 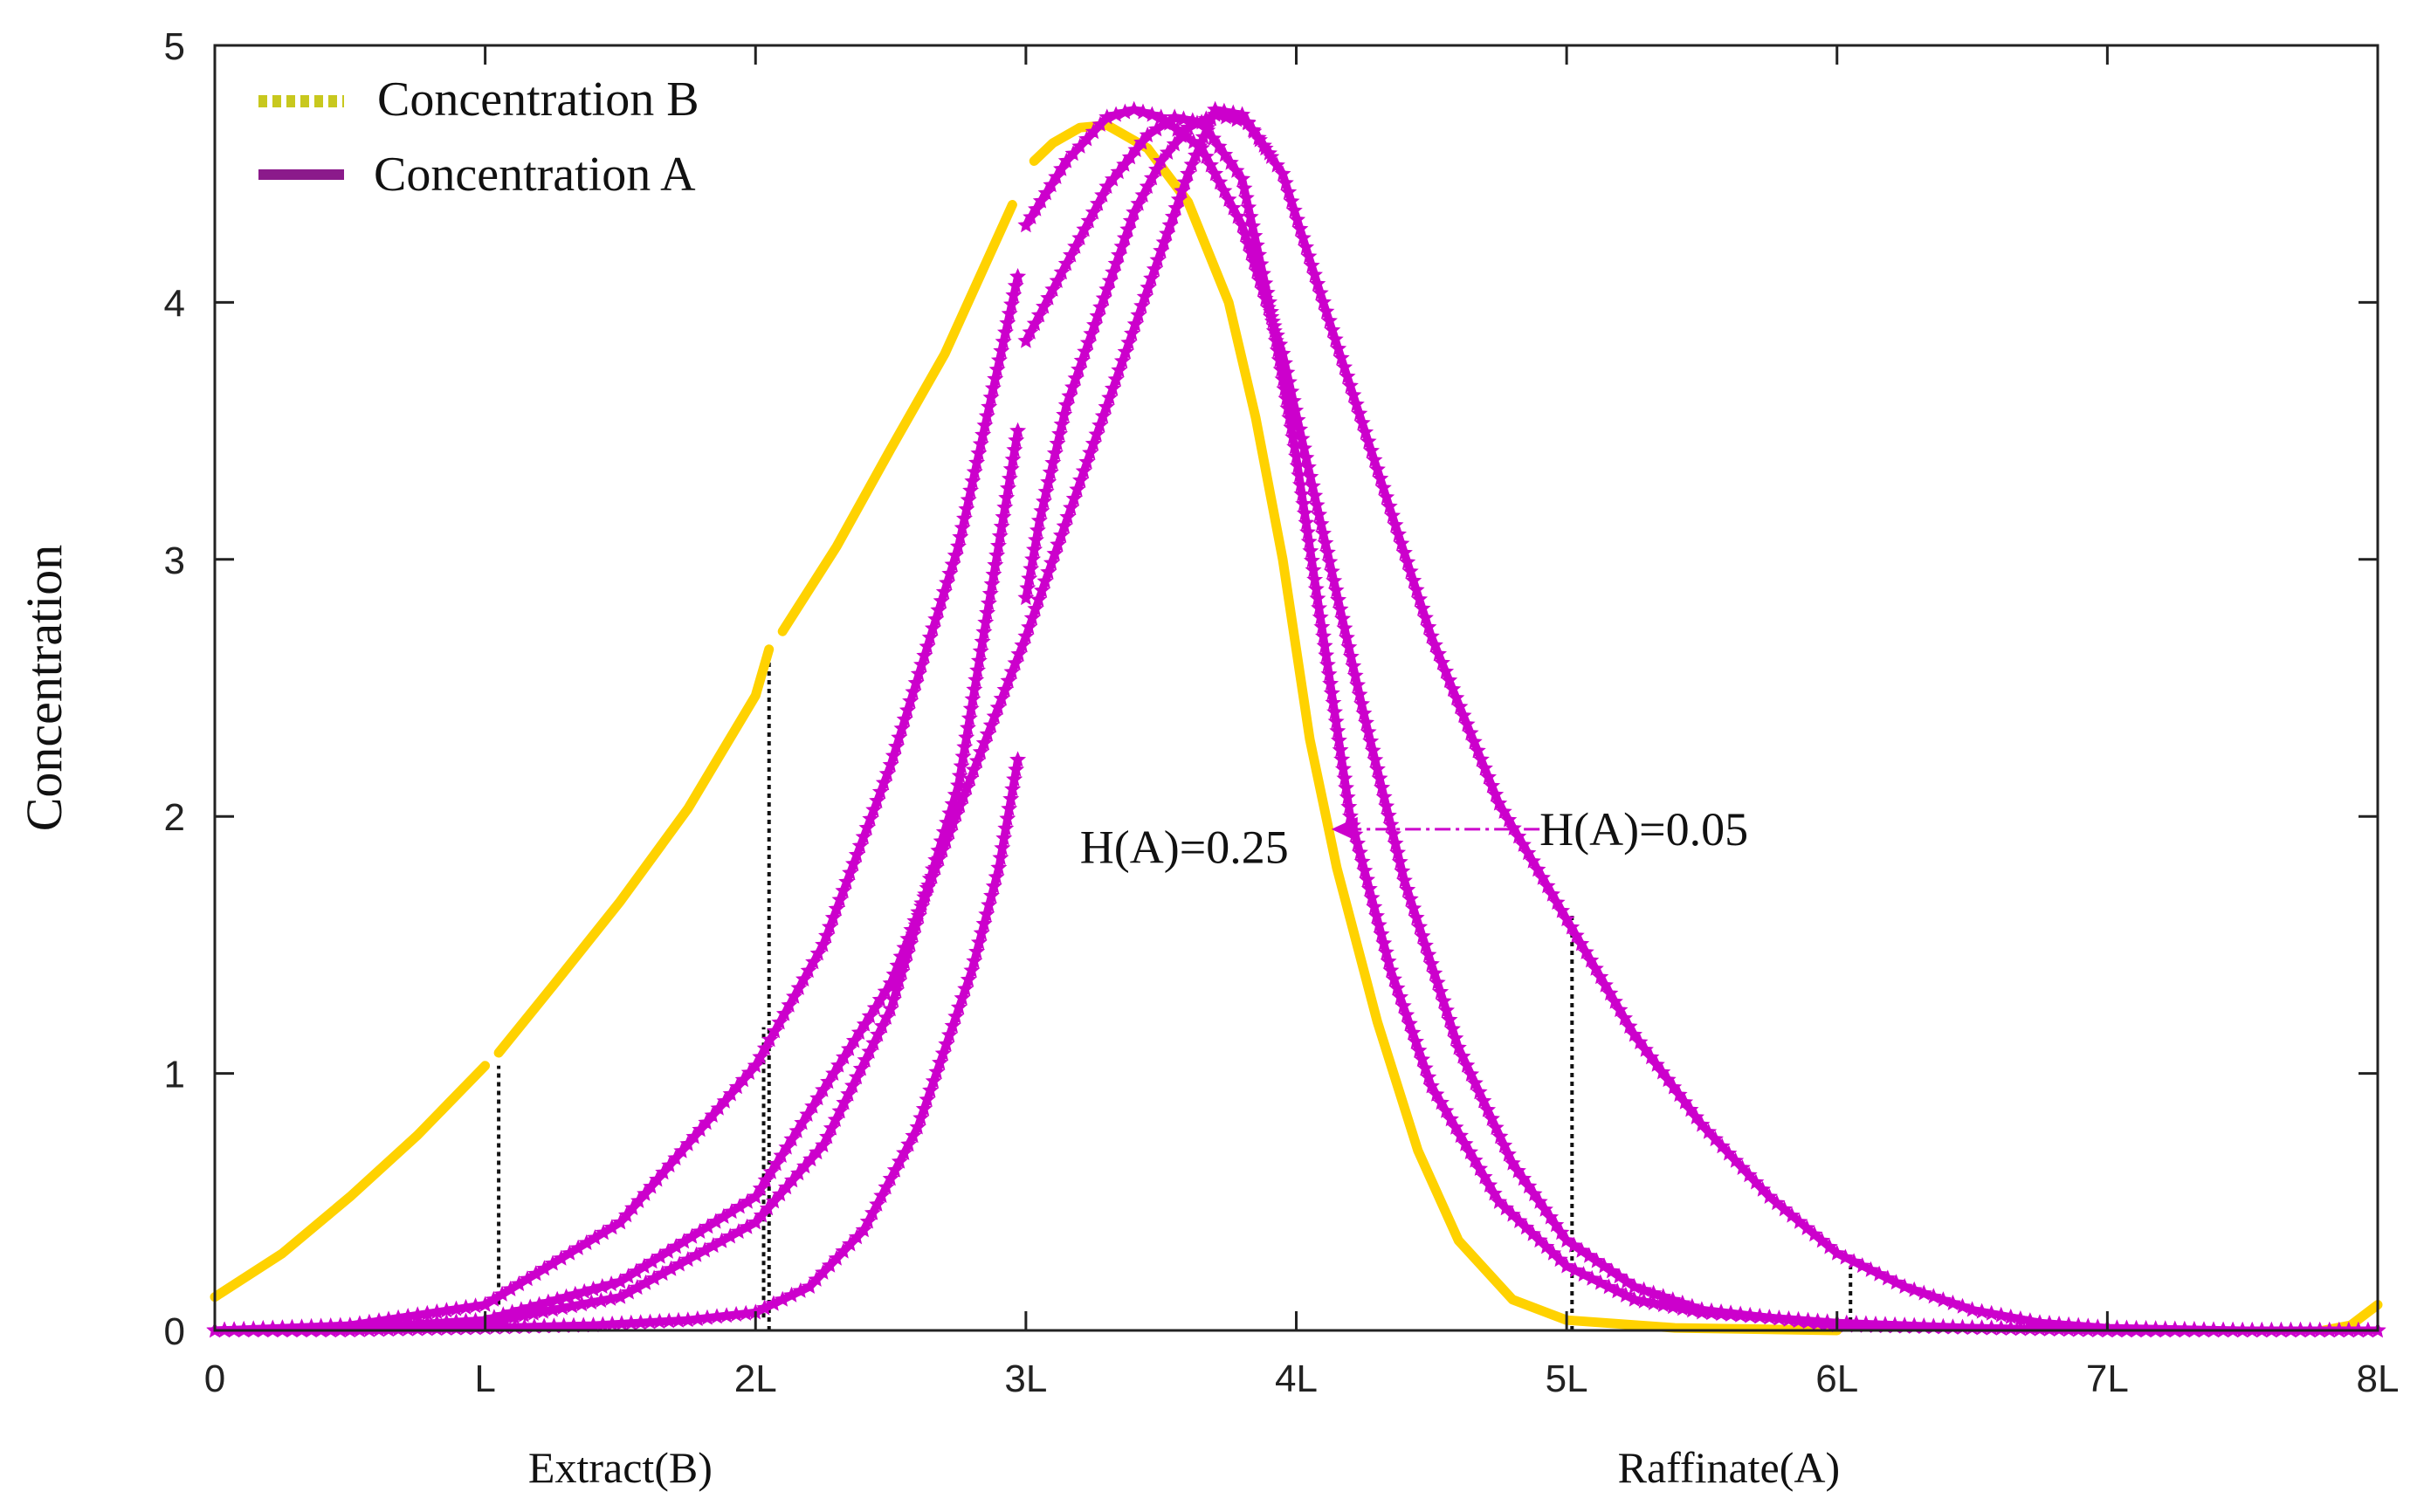 I want to click on x-tick-label-3: 3L, so click(x=1025, y=1378).